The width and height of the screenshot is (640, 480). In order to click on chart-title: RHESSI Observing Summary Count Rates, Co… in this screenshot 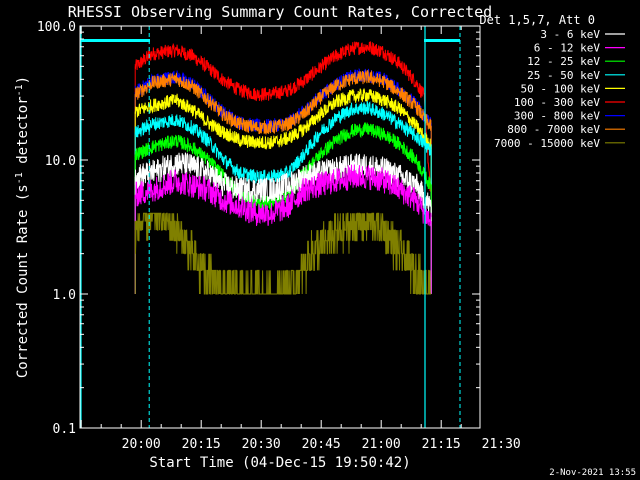, I will do `click(280, 12)`.